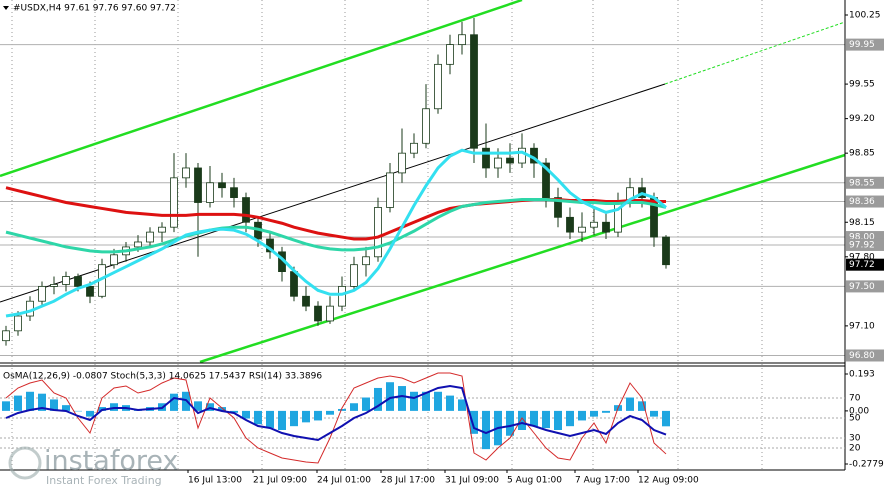 Image resolution: width=884 pixels, height=489 pixels. Describe the element at coordinates (862, 257) in the screenshot. I see `y-tick-label: 97.80` at that location.